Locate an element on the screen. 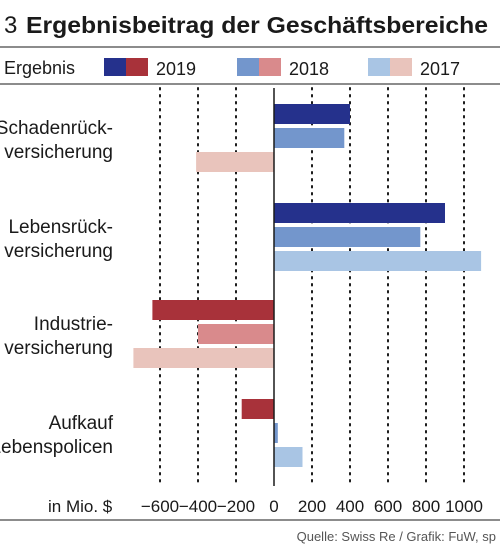  x-tick-label: 400 is located at coordinates (350, 506).